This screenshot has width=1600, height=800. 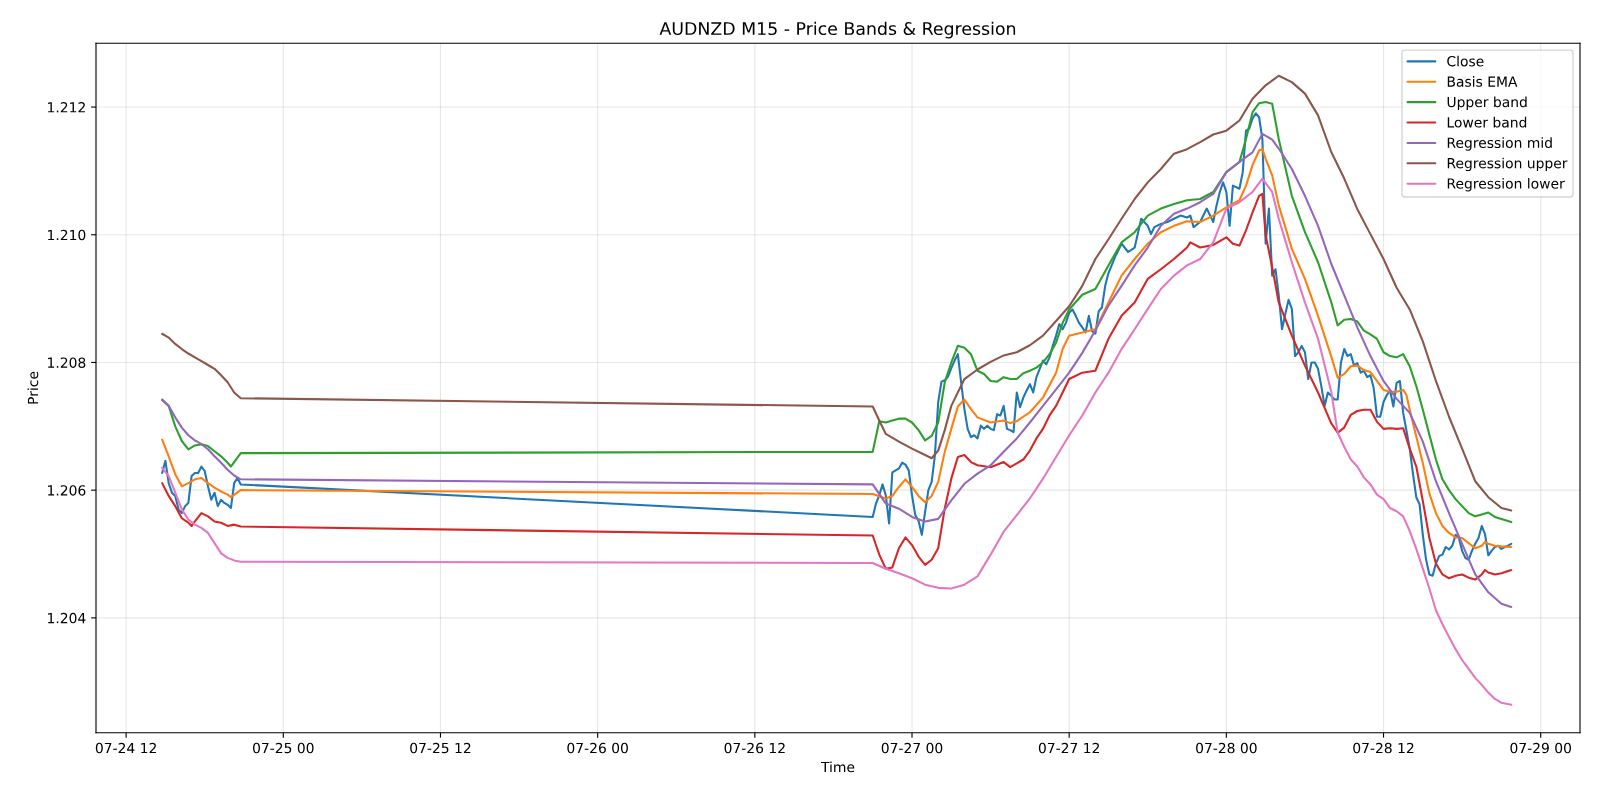 What do you see at coordinates (837, 30) in the screenshot?
I see `chart-title: AUDNZD M15 - Price Bands & Regression` at bounding box center [837, 30].